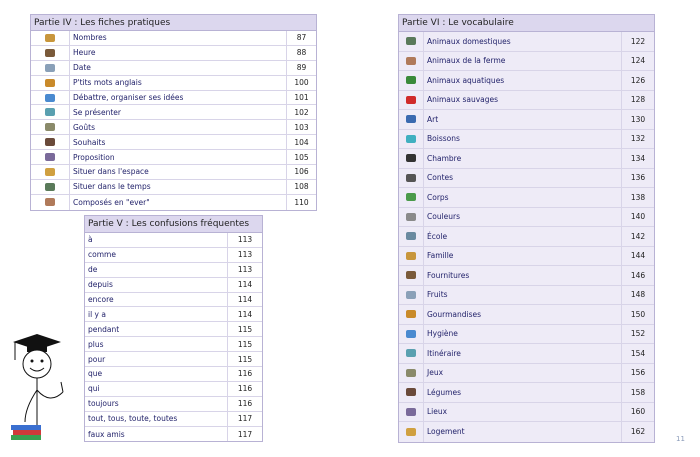  Describe the element at coordinates (173, 404) in the screenshot. I see `toc-row: toujours 116` at that location.